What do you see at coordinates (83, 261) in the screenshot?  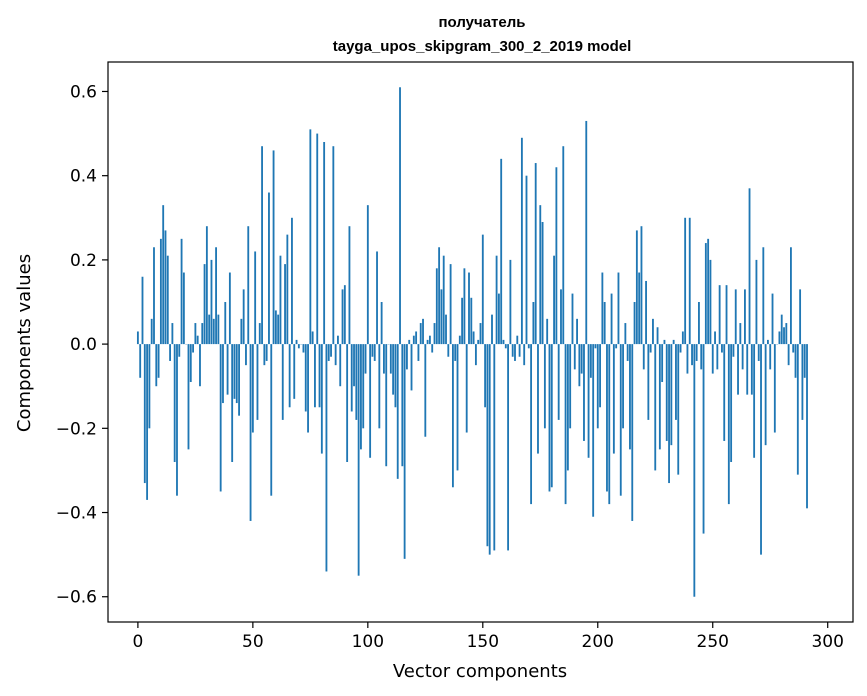 I see `y-tick-label-4: 0.2` at bounding box center [83, 261].